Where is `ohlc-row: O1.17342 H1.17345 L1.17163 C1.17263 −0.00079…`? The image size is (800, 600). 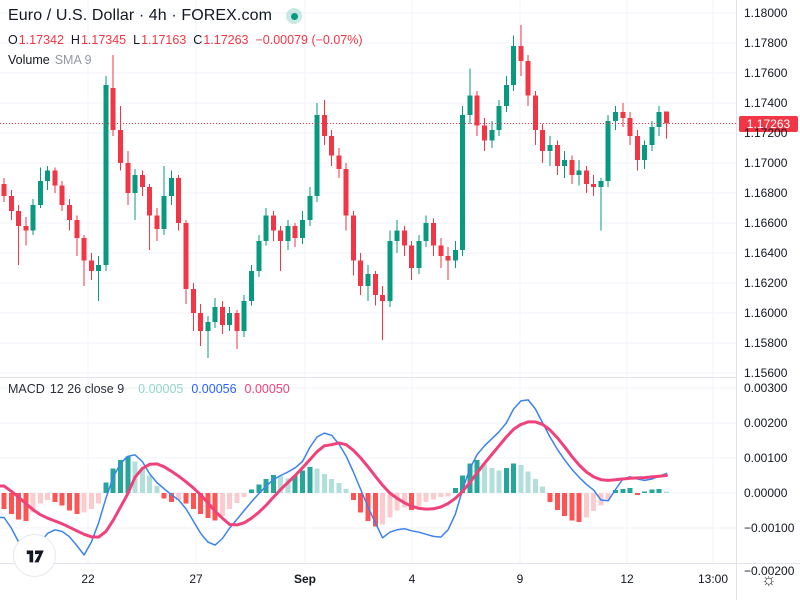
ohlc-row: O1.17342 H1.17345 L1.17163 C1.17263 −0.00079… is located at coordinates (189, 40).